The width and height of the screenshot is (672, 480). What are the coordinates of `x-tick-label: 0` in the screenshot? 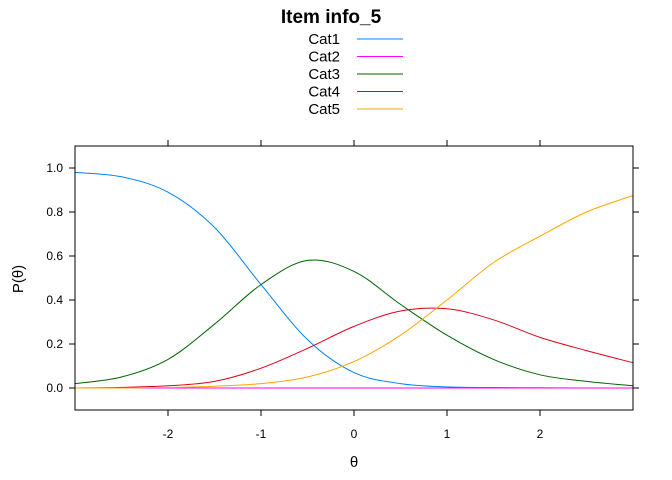 It's located at (354, 434).